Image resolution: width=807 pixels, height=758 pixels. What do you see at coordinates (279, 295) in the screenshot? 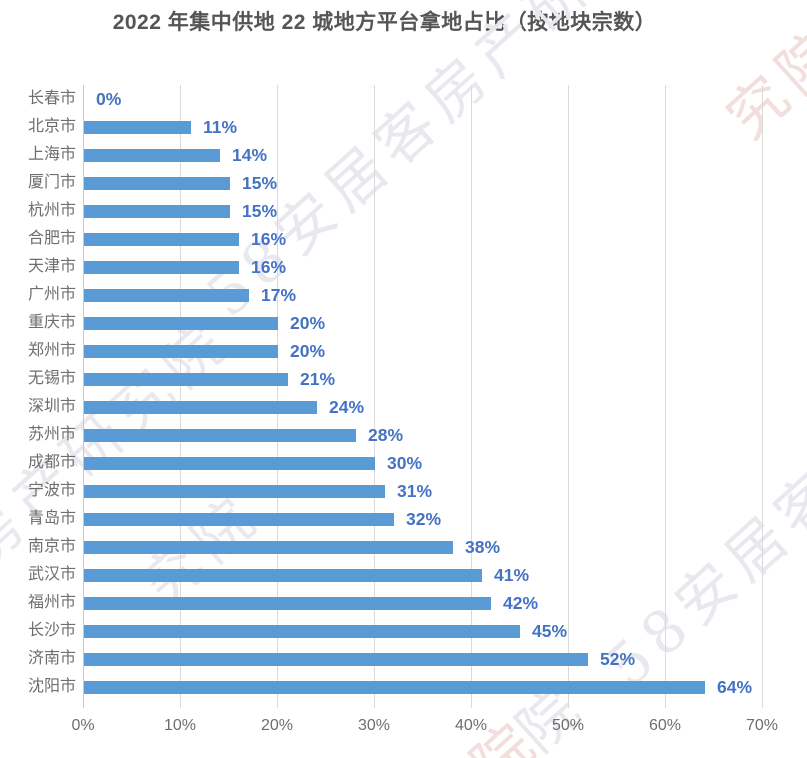
I see `value-label: 17%` at bounding box center [279, 295].